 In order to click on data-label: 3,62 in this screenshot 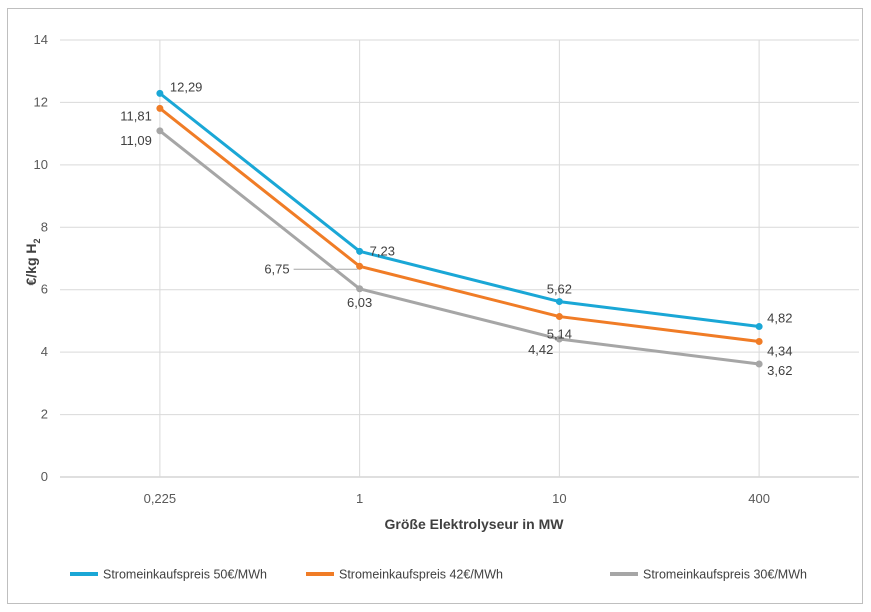, I will do `click(779, 370)`.